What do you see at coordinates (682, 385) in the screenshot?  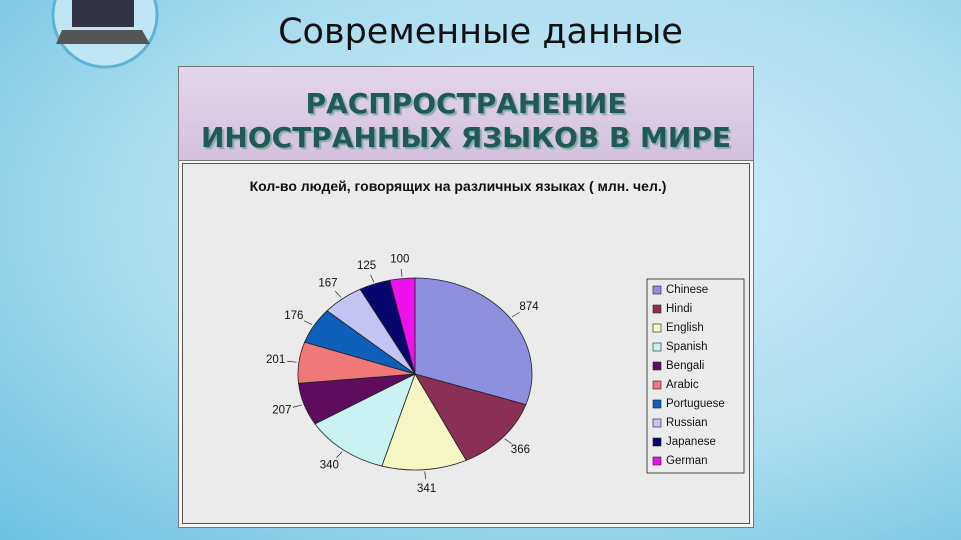 I see `legend-label: Arabic` at bounding box center [682, 385].